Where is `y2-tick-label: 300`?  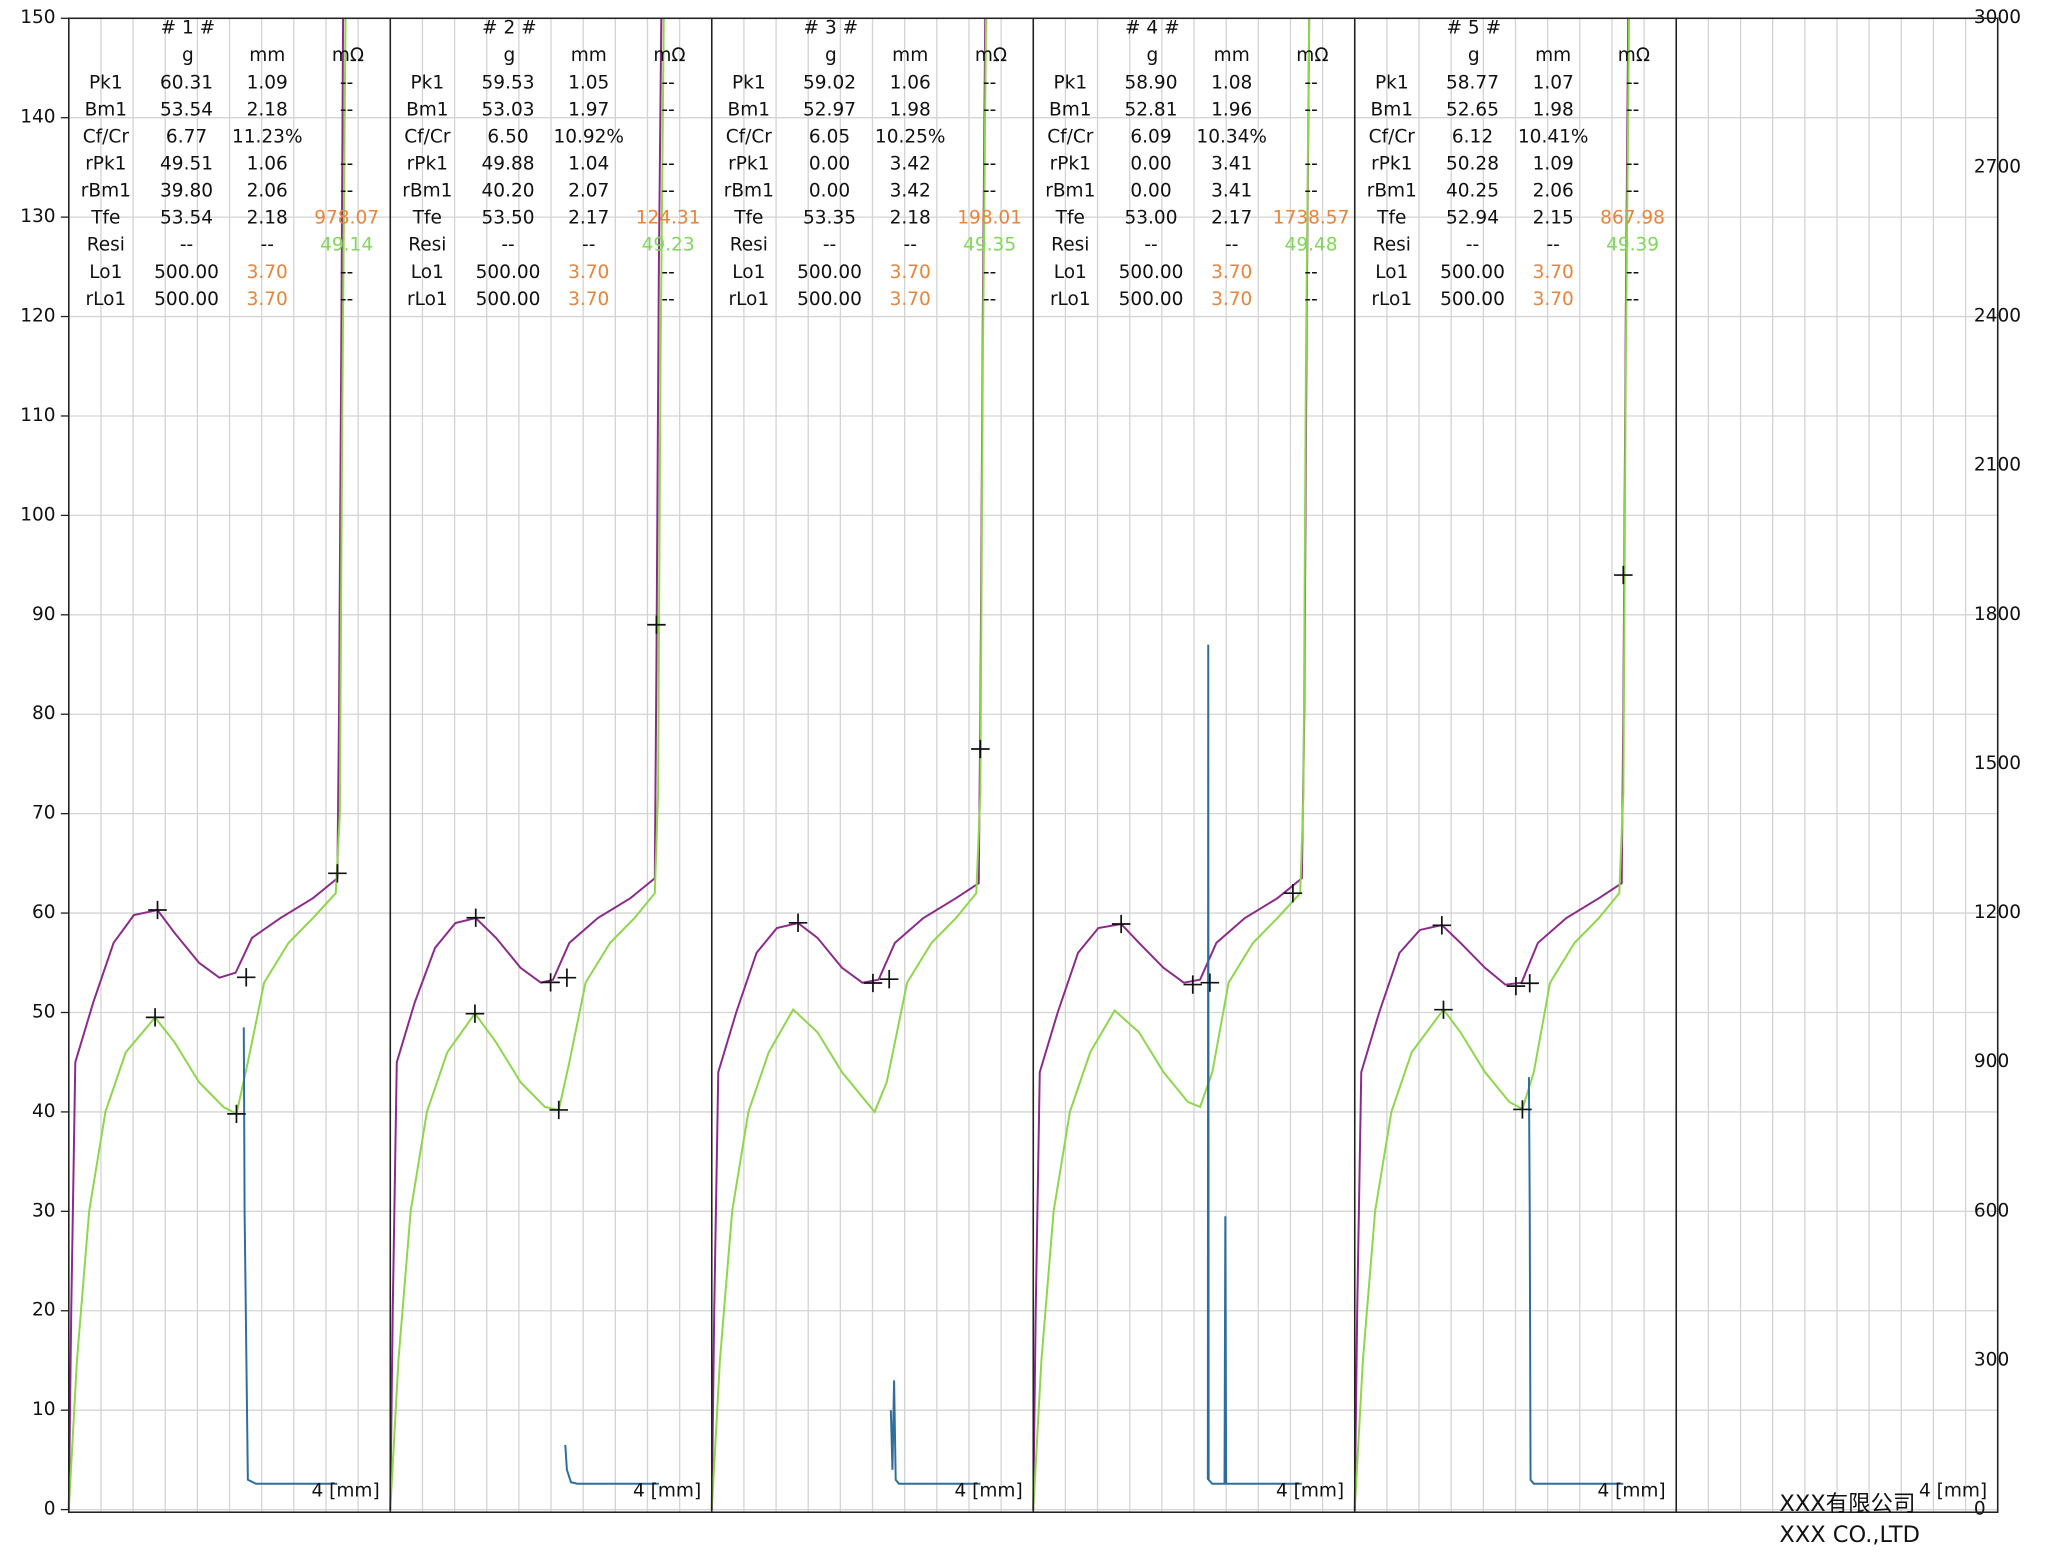 y2-tick-label: 300 is located at coordinates (1991, 1360).